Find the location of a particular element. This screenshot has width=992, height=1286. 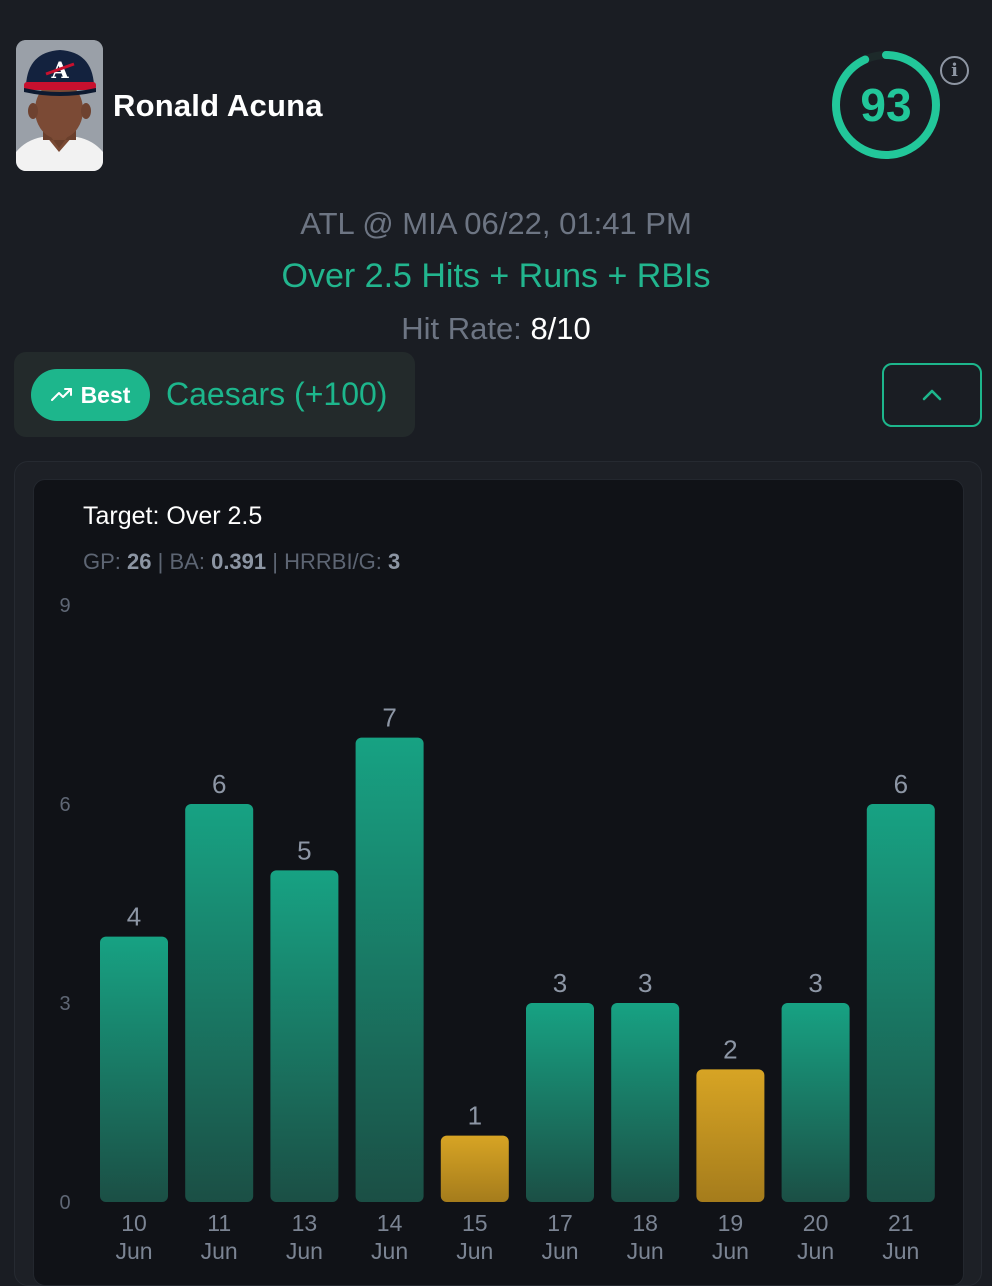

chevron-up-icon is located at coordinates (932, 395).